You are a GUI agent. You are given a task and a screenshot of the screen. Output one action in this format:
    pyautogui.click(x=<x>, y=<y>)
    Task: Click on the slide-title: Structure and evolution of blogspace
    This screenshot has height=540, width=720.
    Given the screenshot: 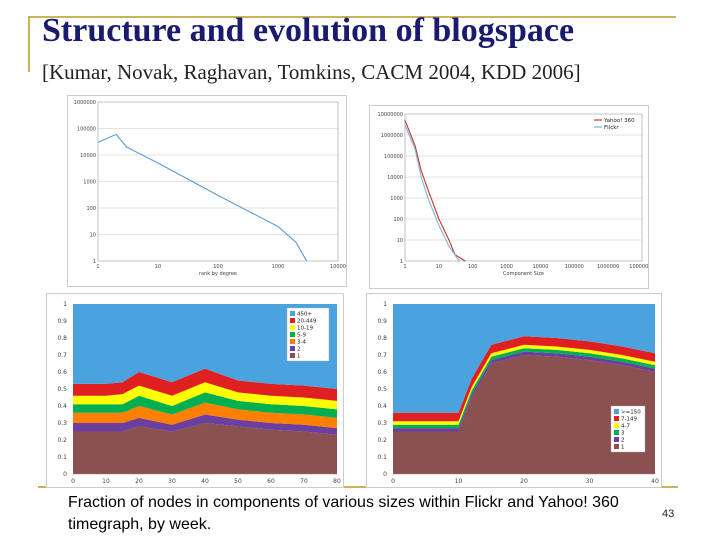 What is the action you would take?
    pyautogui.click(x=308, y=30)
    